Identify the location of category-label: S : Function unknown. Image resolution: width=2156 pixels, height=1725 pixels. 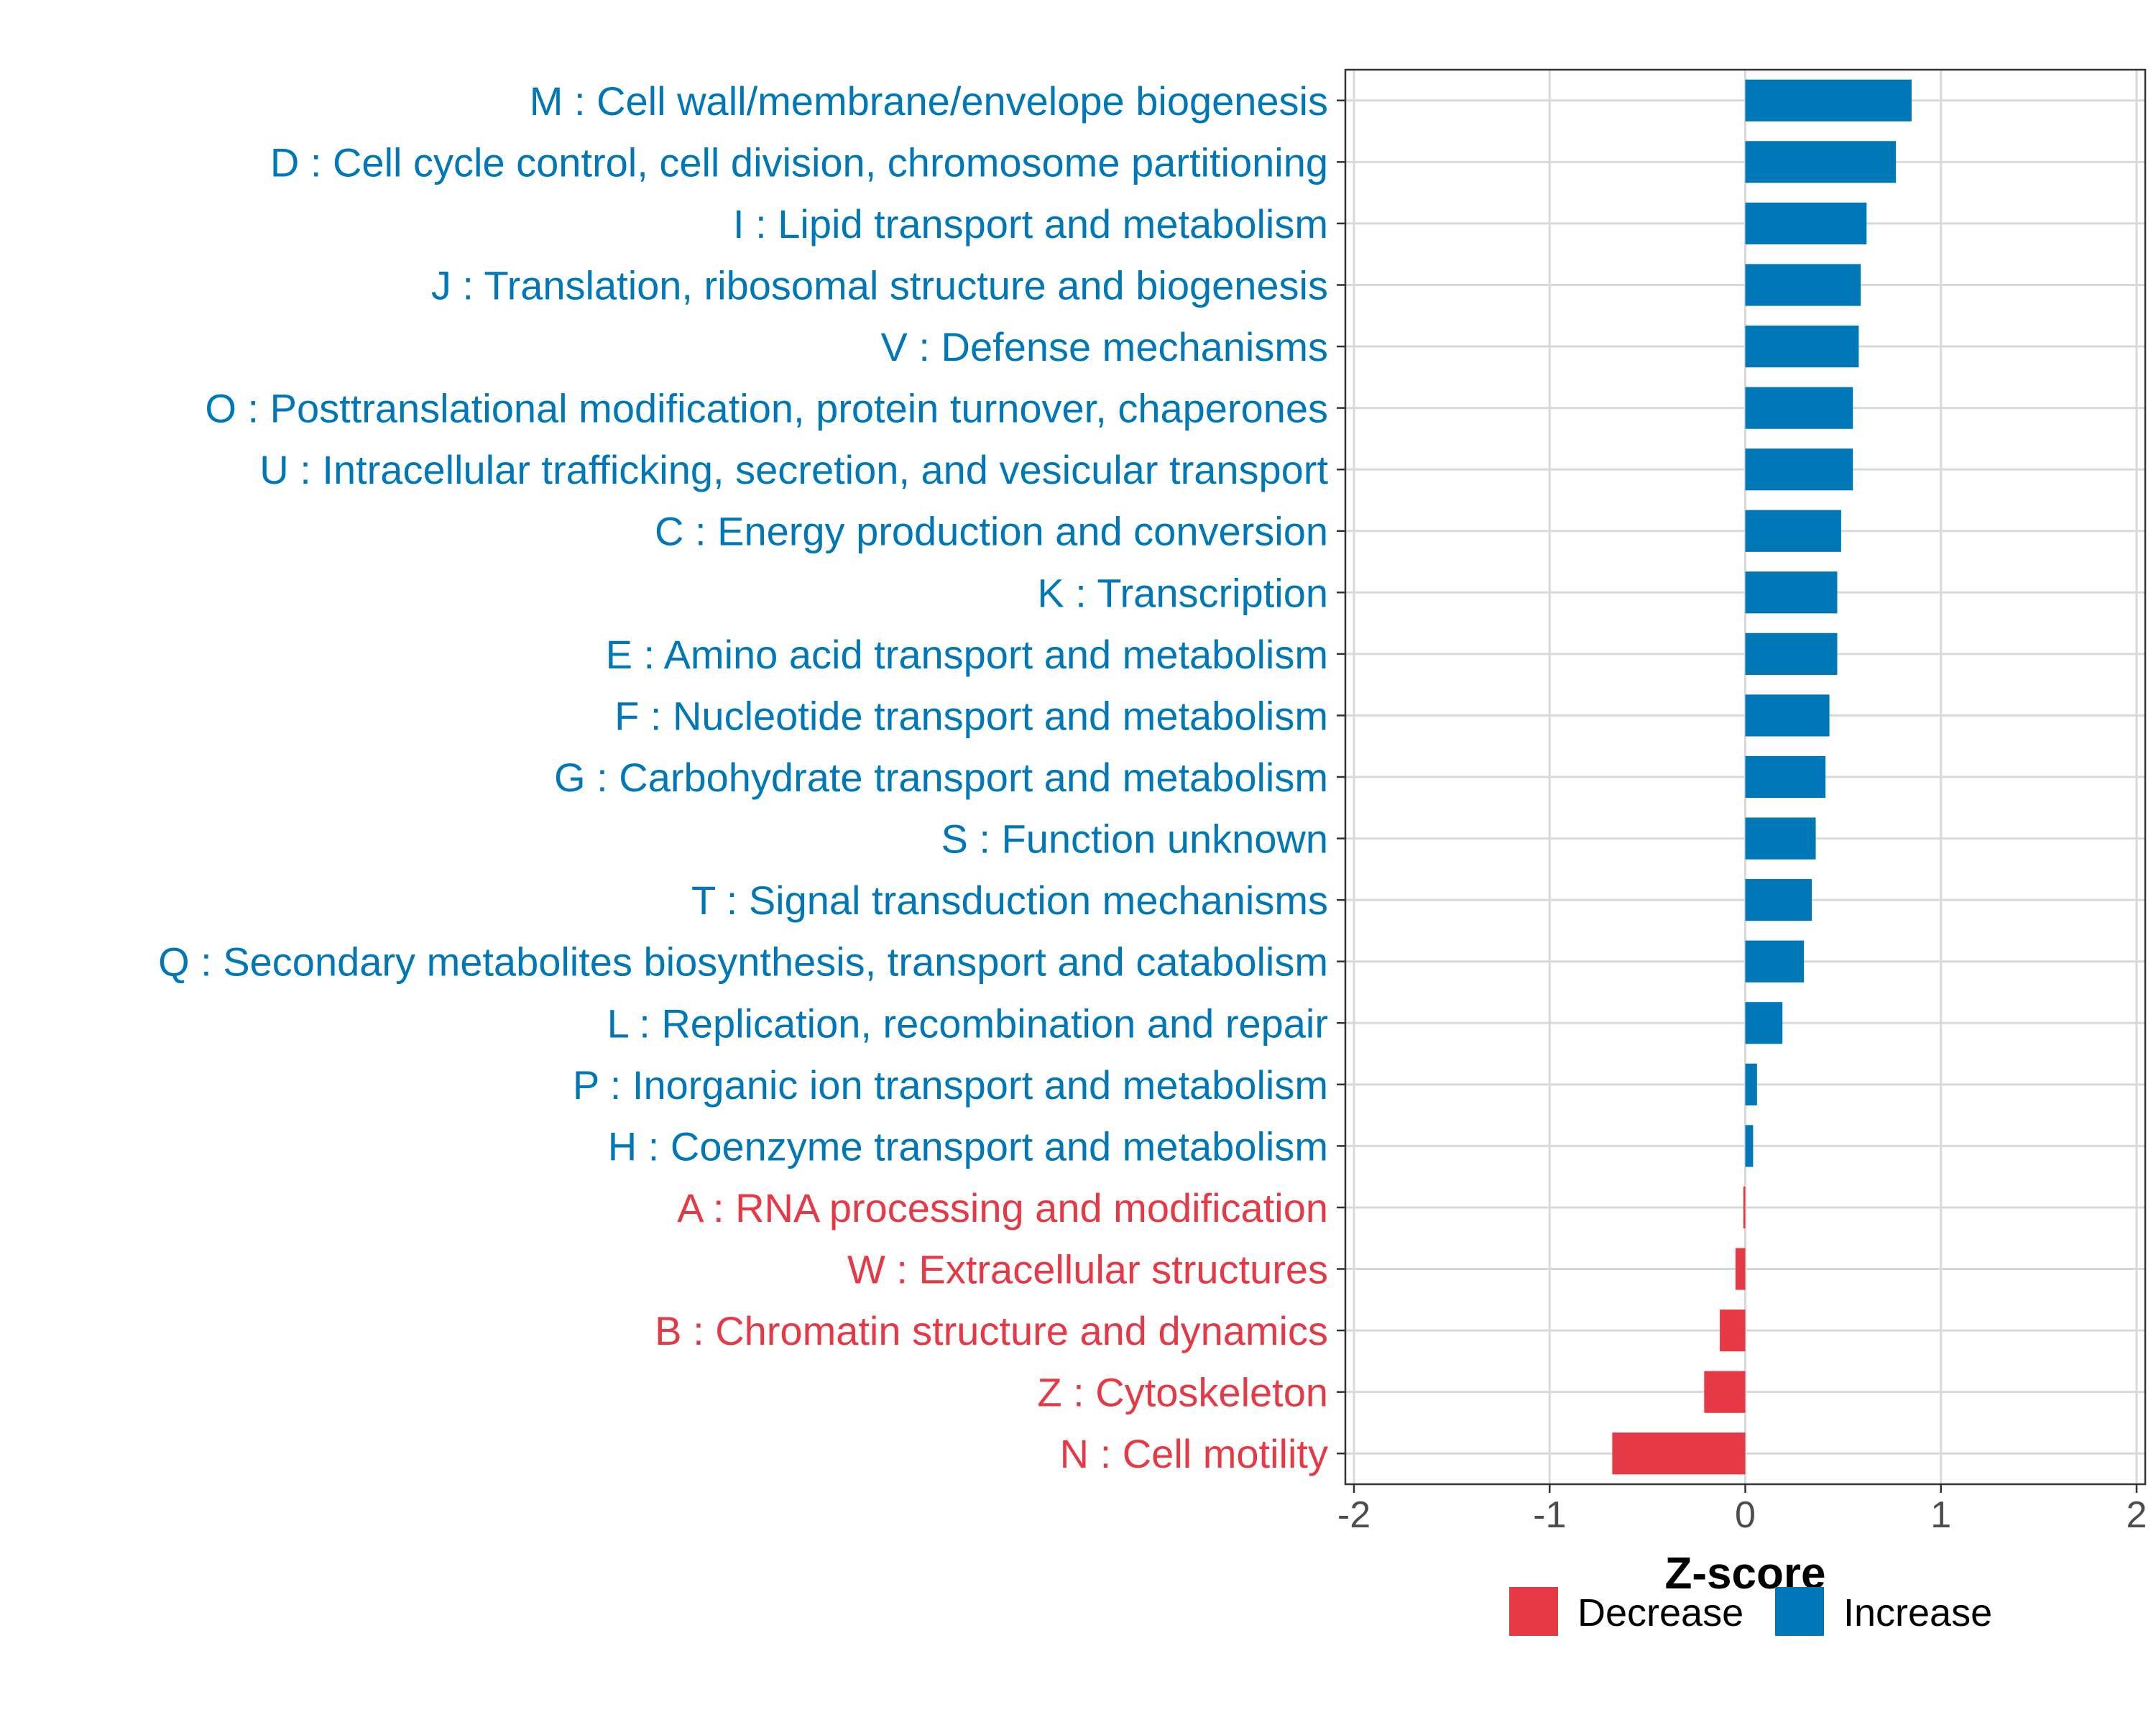
(1134, 839).